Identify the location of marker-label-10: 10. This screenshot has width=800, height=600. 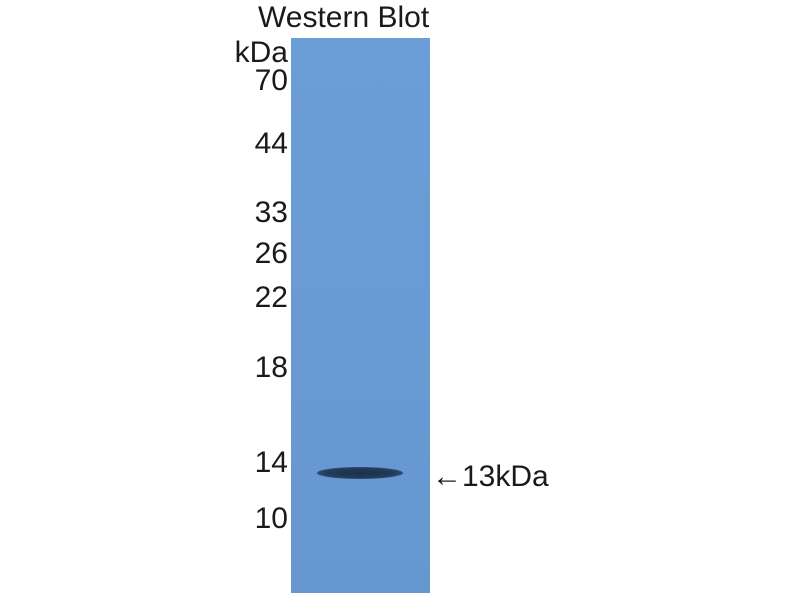
(271, 518).